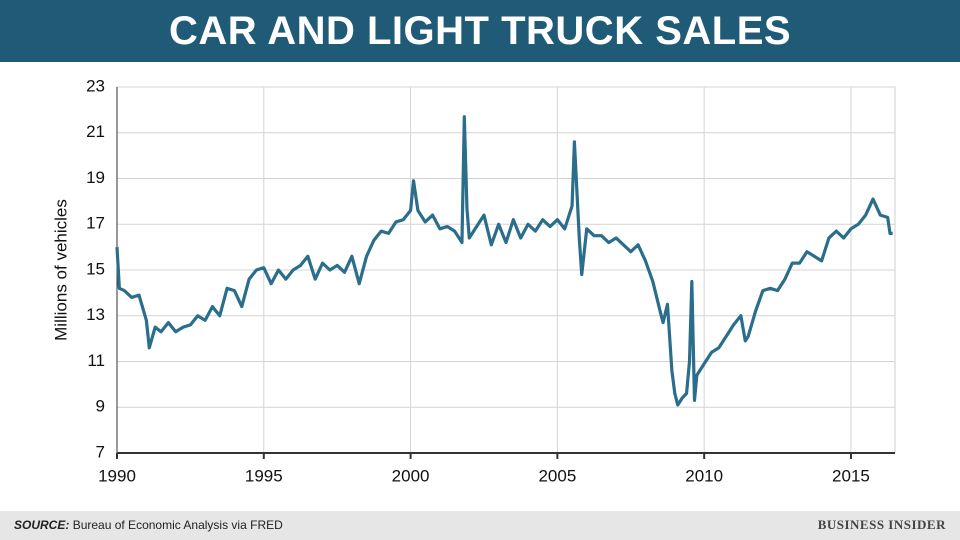  What do you see at coordinates (881, 524) in the screenshot?
I see `brand: BUSINESS INSIDER` at bounding box center [881, 524].